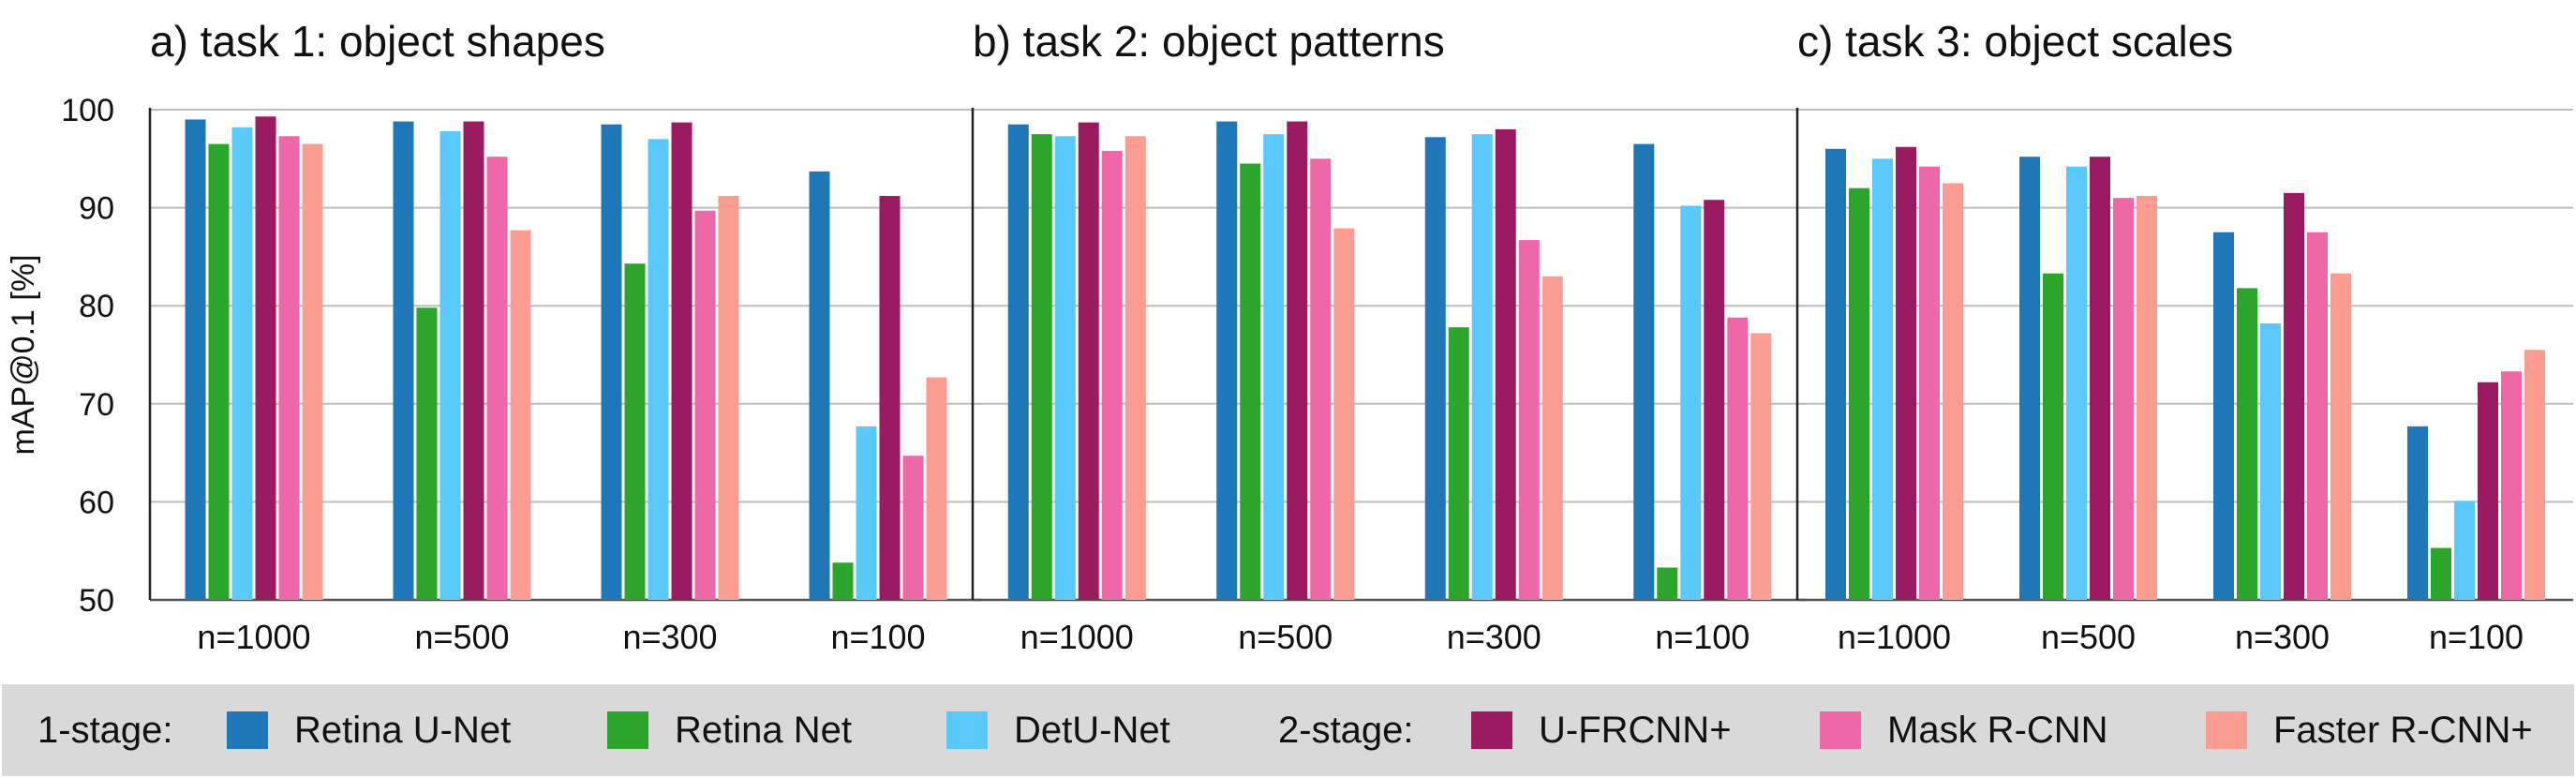 The height and width of the screenshot is (778, 2576). What do you see at coordinates (627, 730) in the screenshot?
I see `legend-swatch-retina-net` at bounding box center [627, 730].